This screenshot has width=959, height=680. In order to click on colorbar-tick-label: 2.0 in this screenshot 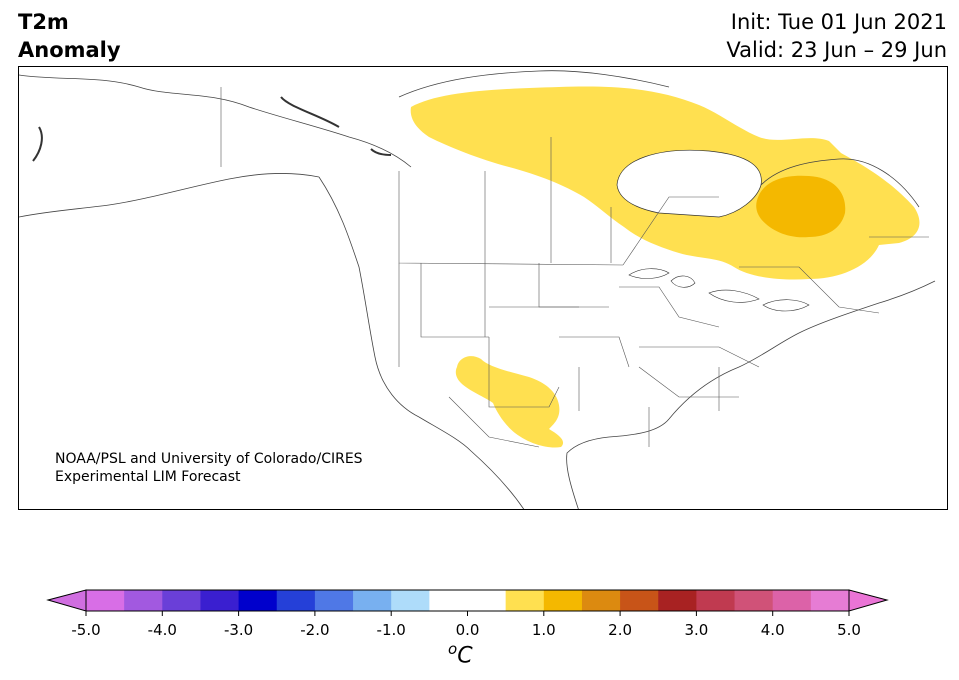, I will do `click(620, 630)`.